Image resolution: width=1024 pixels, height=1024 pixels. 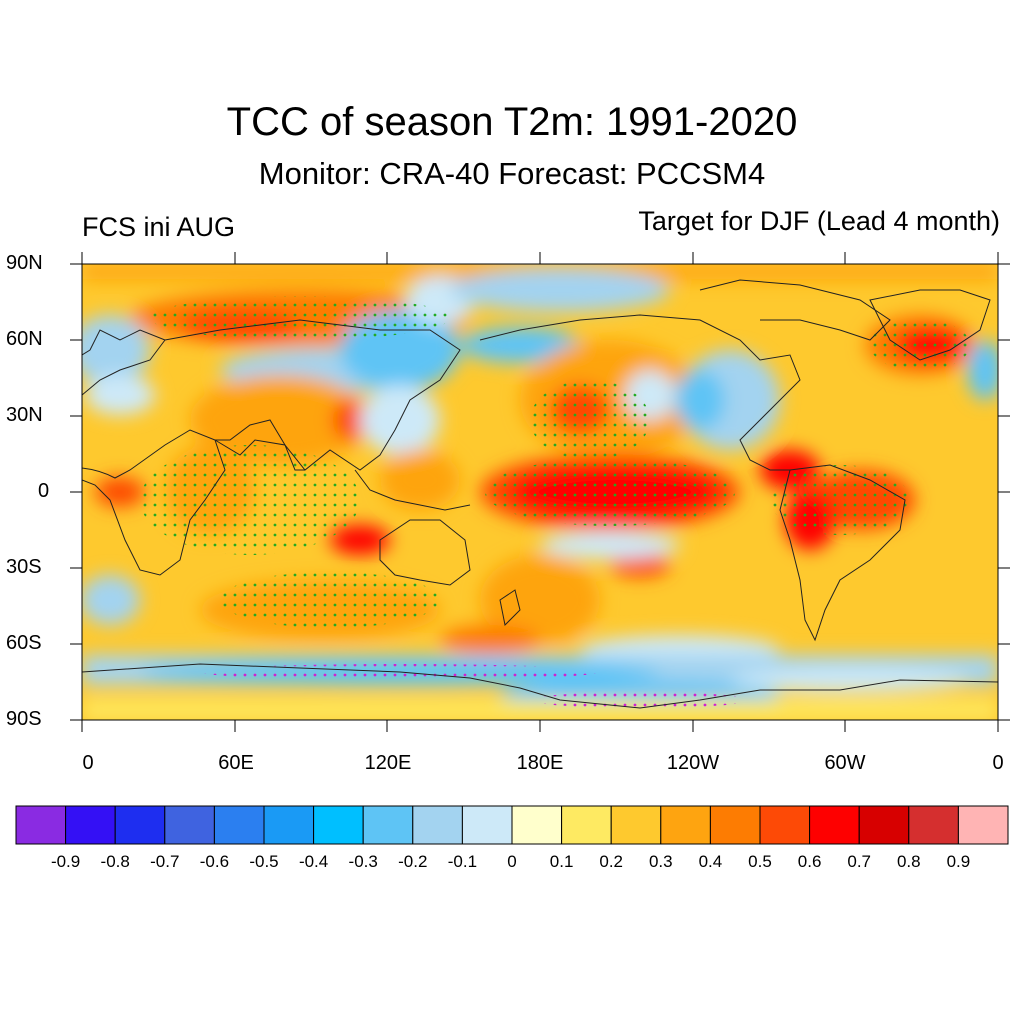 I want to click on y-tick-label-60n: 60N, so click(x=24, y=339).